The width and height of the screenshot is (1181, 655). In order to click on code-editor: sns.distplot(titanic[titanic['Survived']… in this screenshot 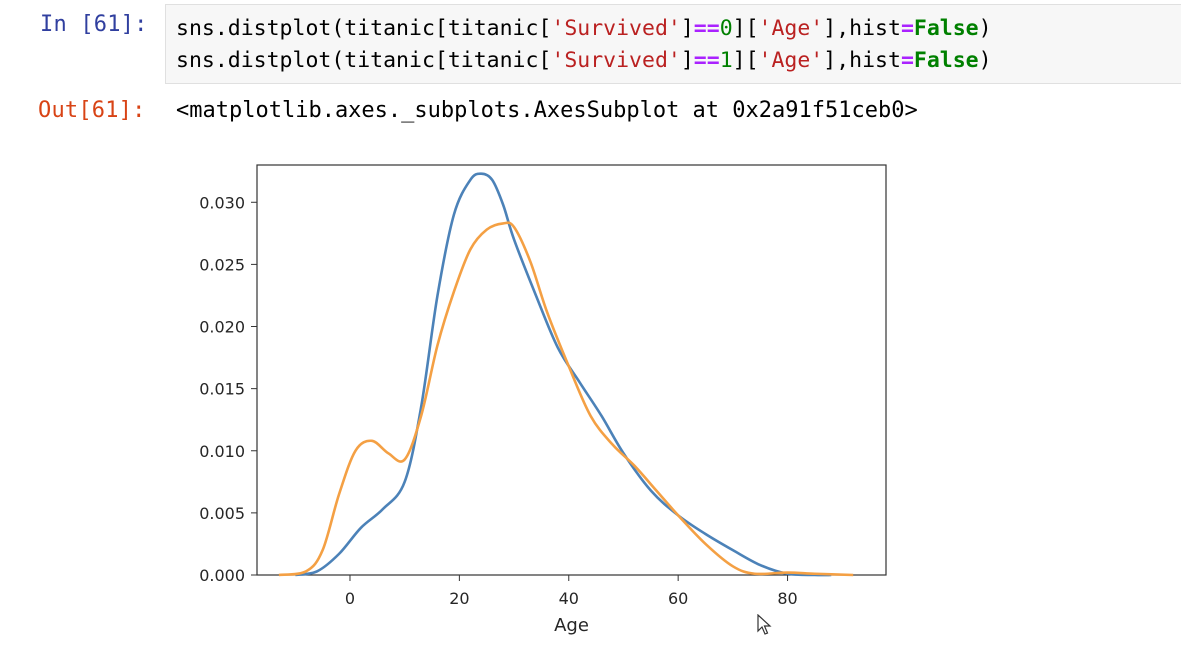, I will do `click(584, 45)`.